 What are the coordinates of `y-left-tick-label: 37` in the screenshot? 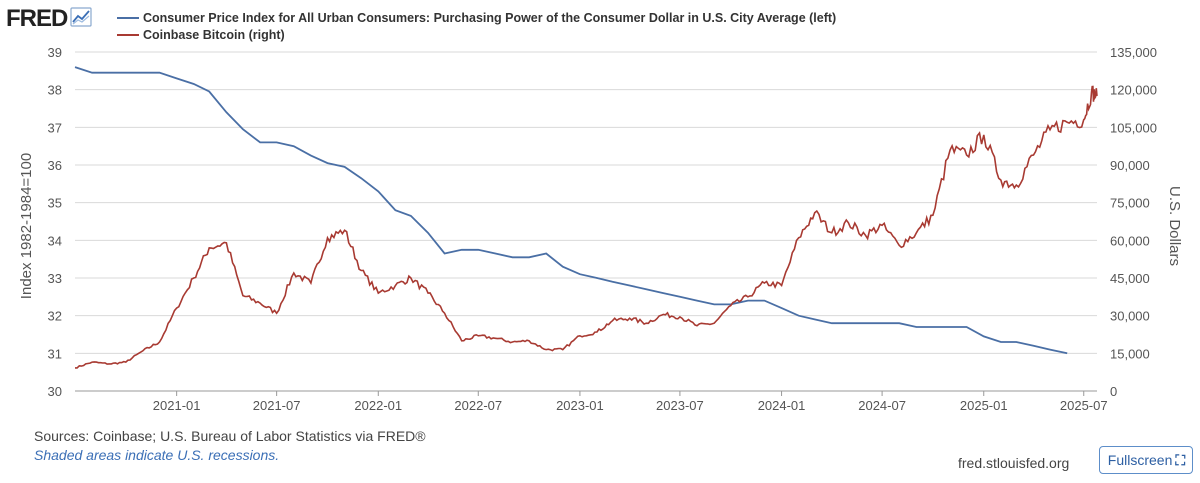 It's located at (55, 127).